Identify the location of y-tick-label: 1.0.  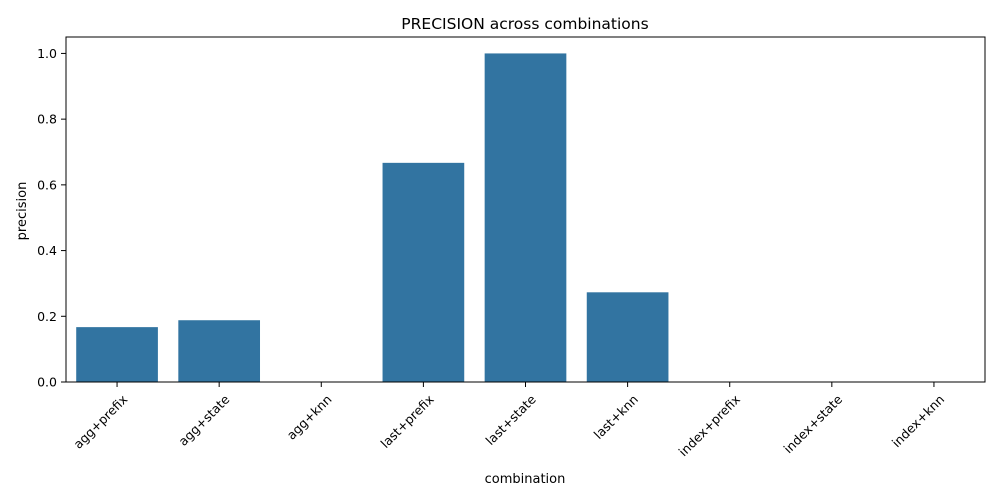
(47, 53).